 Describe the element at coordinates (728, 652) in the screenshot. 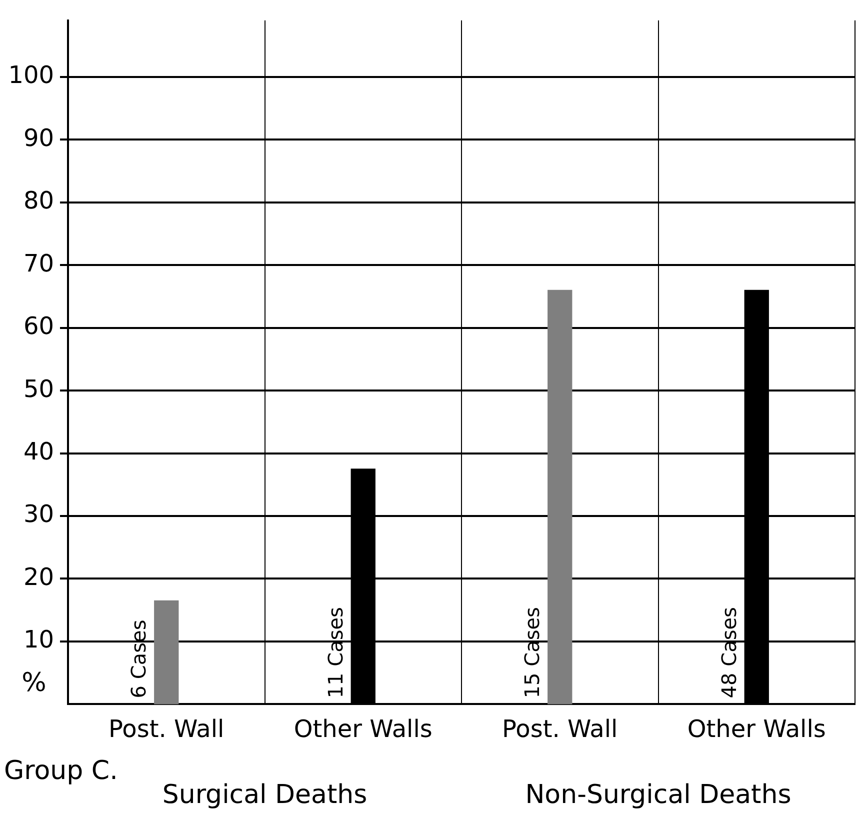

I see `annotation: 48 Cases` at that location.